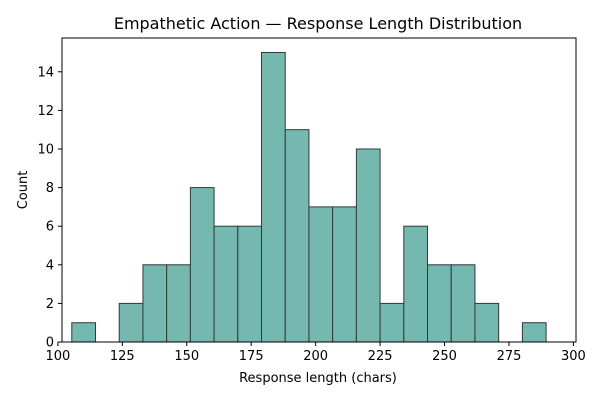  I want to click on y-tick-label: 6, so click(50, 227).